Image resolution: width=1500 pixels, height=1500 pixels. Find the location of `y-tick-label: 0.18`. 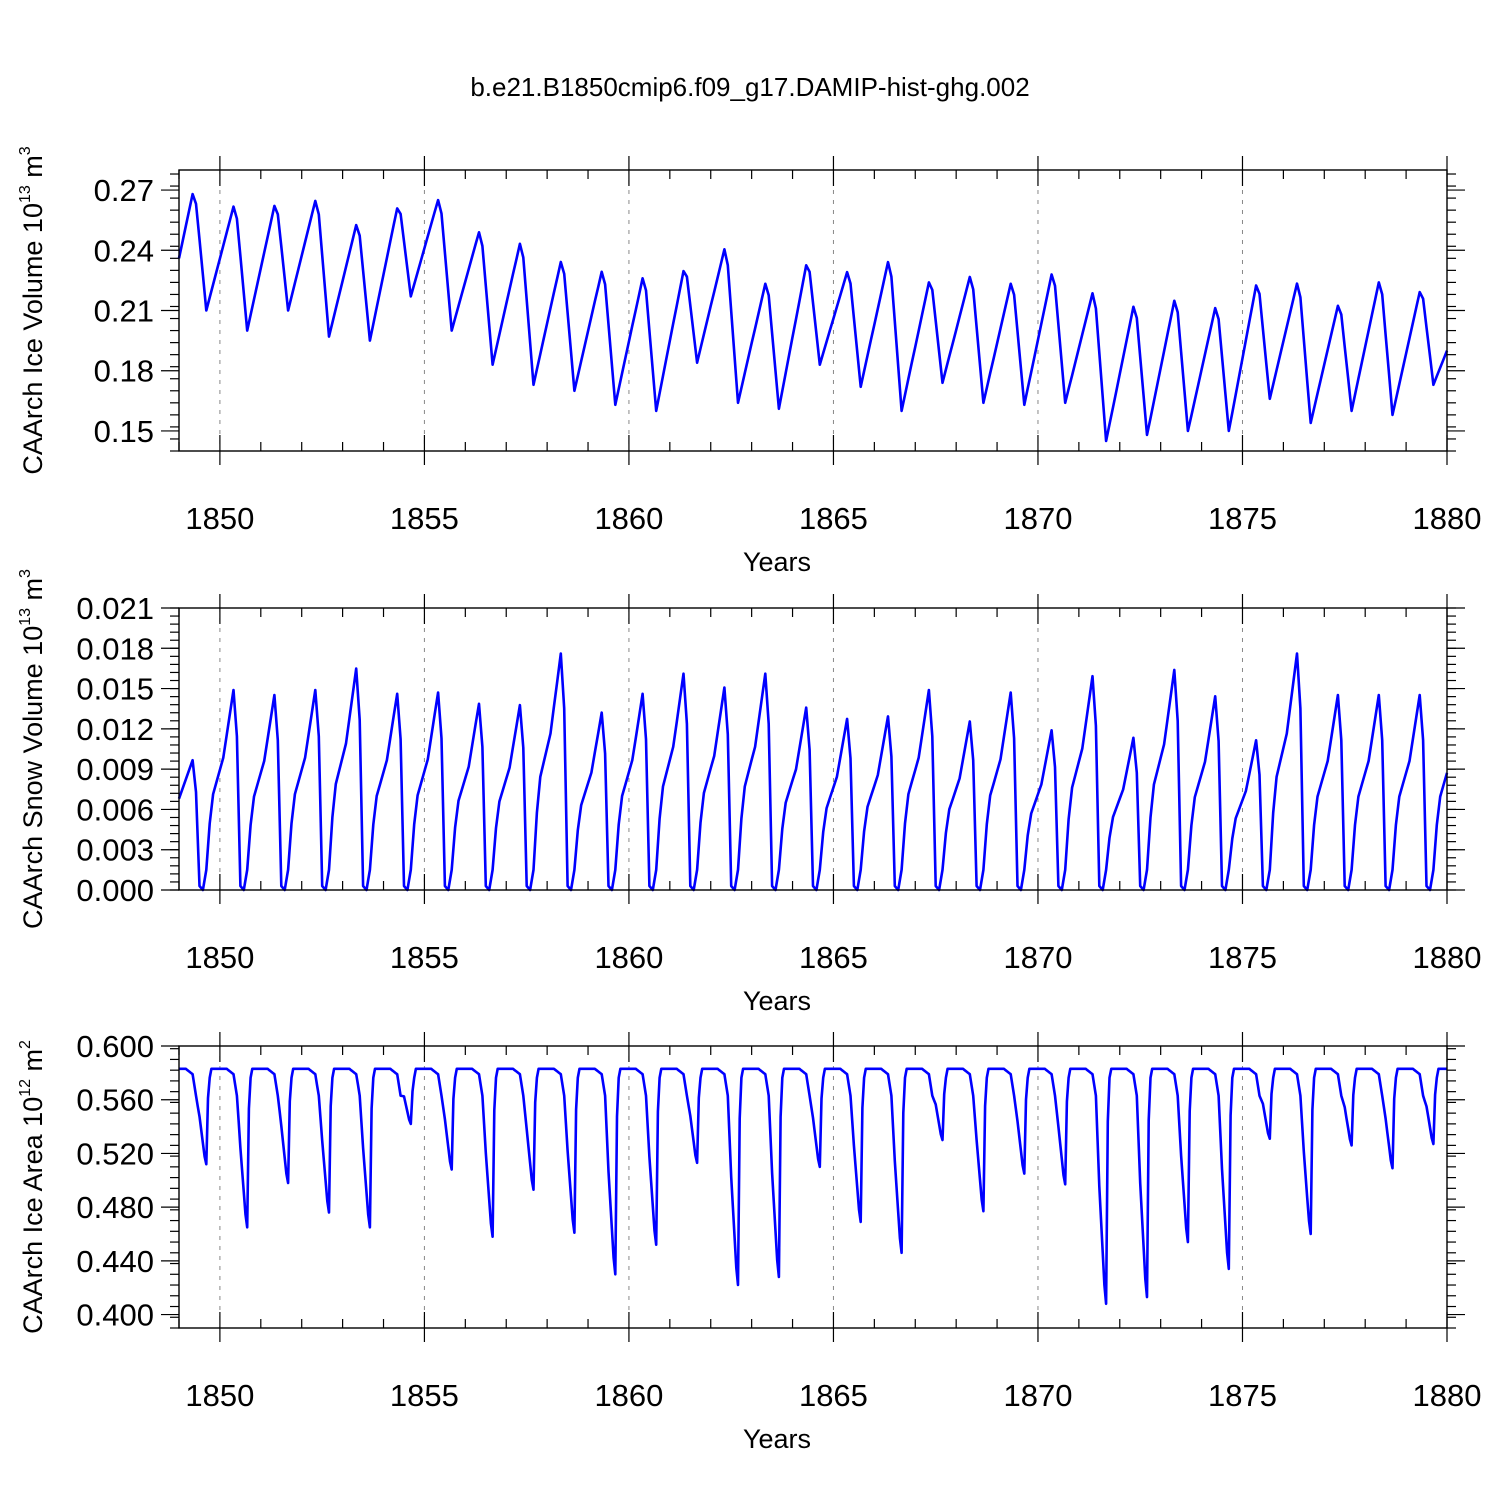

y-tick-label: 0.18 is located at coordinates (124, 371).